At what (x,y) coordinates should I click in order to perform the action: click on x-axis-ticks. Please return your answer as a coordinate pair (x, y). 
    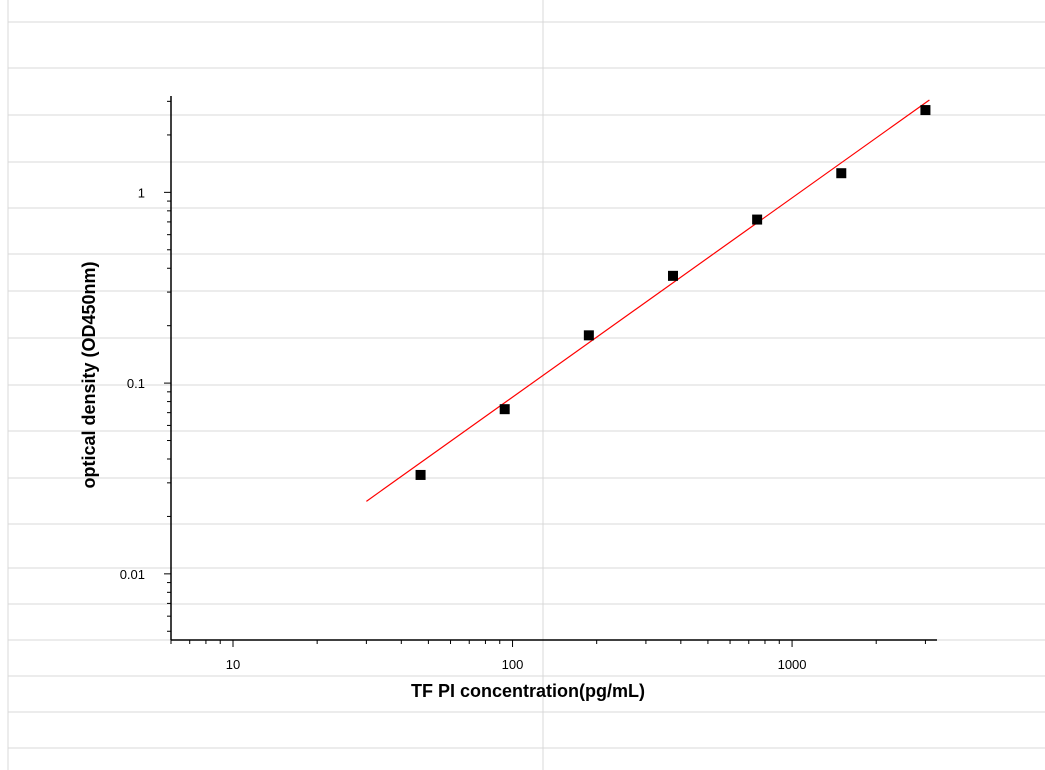
    Looking at the image, I should click on (548, 643).